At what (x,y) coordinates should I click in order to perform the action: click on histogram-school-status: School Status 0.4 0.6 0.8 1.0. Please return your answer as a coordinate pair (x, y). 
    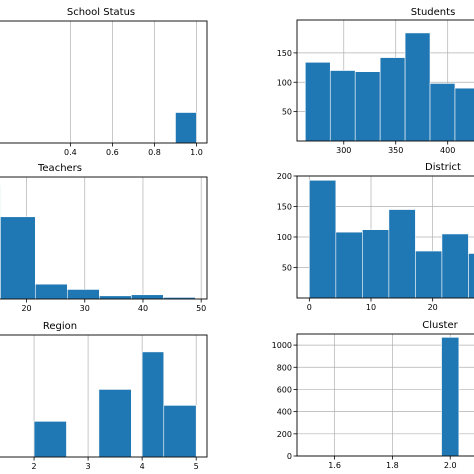
    Looking at the image, I should click on (104, 82).